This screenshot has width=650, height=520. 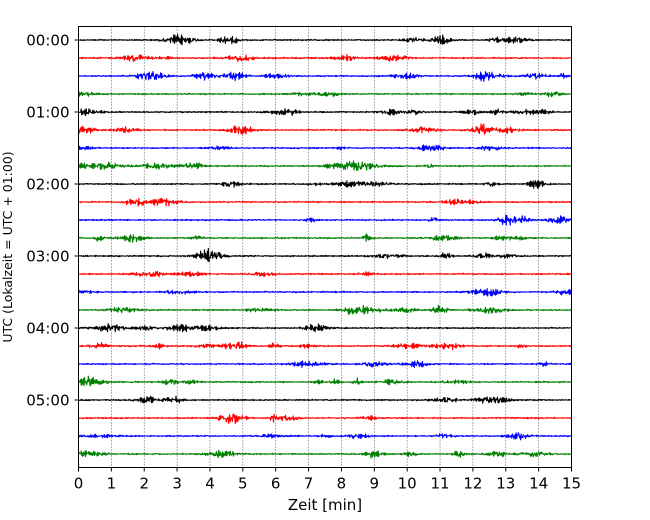 I want to click on x-tick-label: 5, so click(x=243, y=484).